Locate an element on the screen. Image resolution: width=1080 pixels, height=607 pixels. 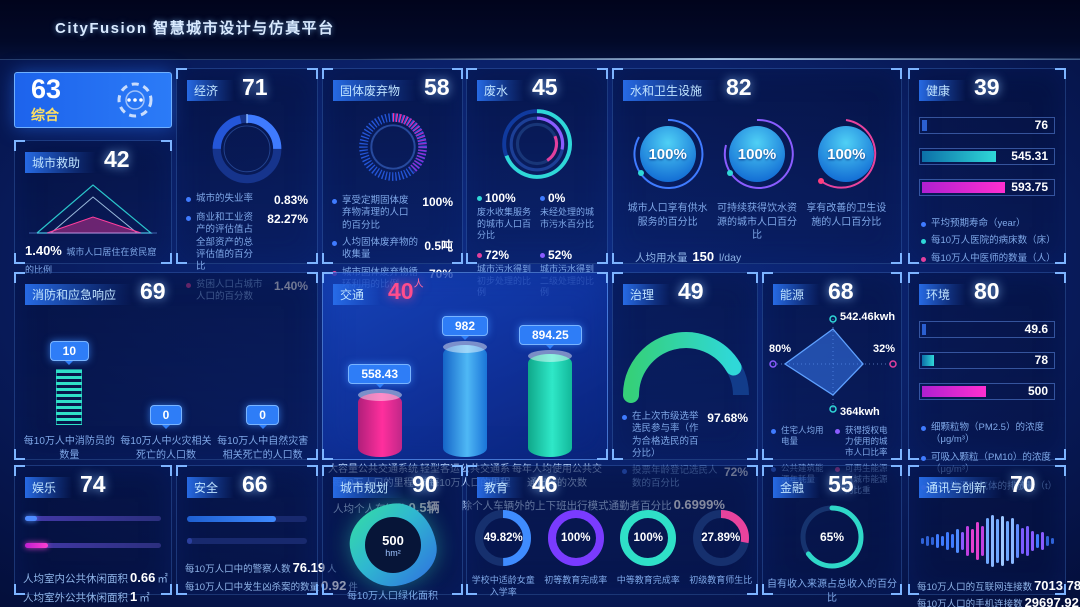
traffic-item: 894.25 is located at coordinates (550, 391).